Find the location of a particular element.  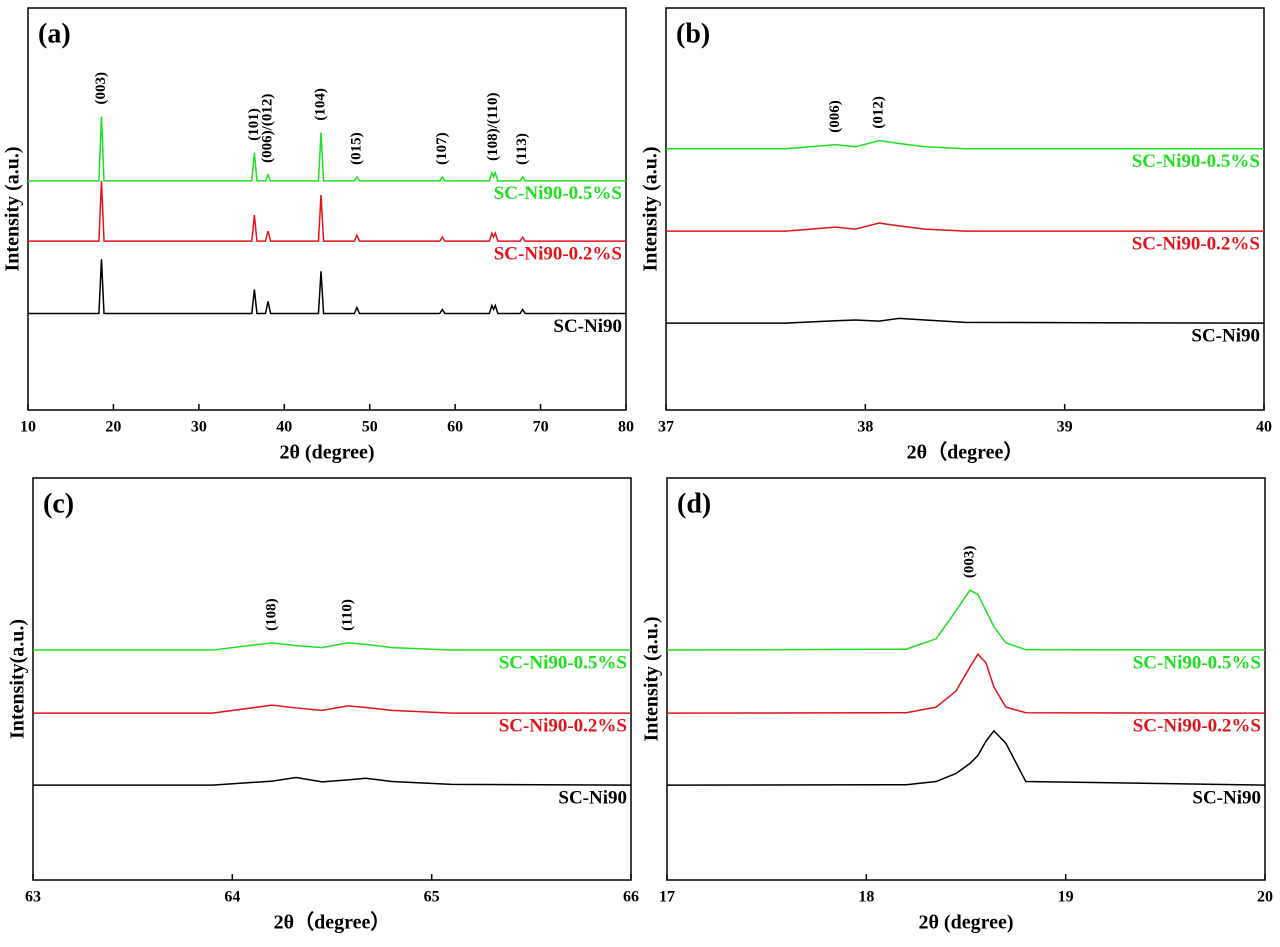

peak-label: (108)/(110) is located at coordinates (493, 126).